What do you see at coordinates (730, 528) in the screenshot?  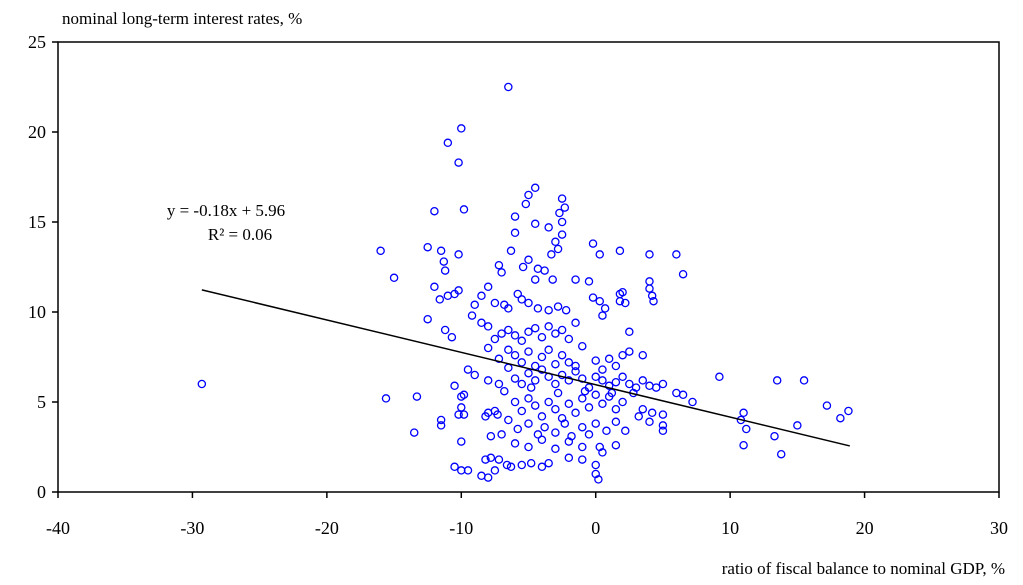 I see `x-tick-label: 10` at bounding box center [730, 528].